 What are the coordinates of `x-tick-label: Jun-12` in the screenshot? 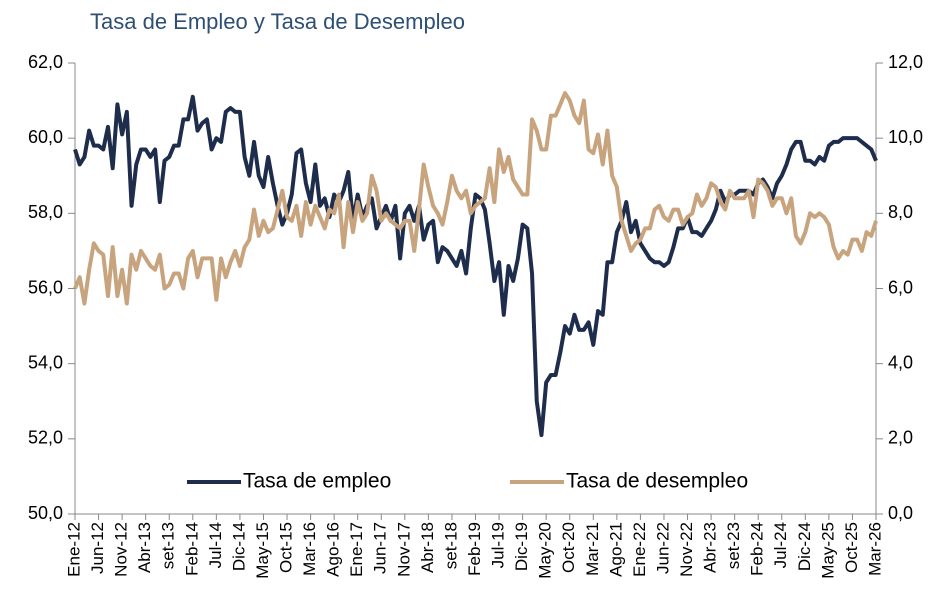 It's located at (97, 548).